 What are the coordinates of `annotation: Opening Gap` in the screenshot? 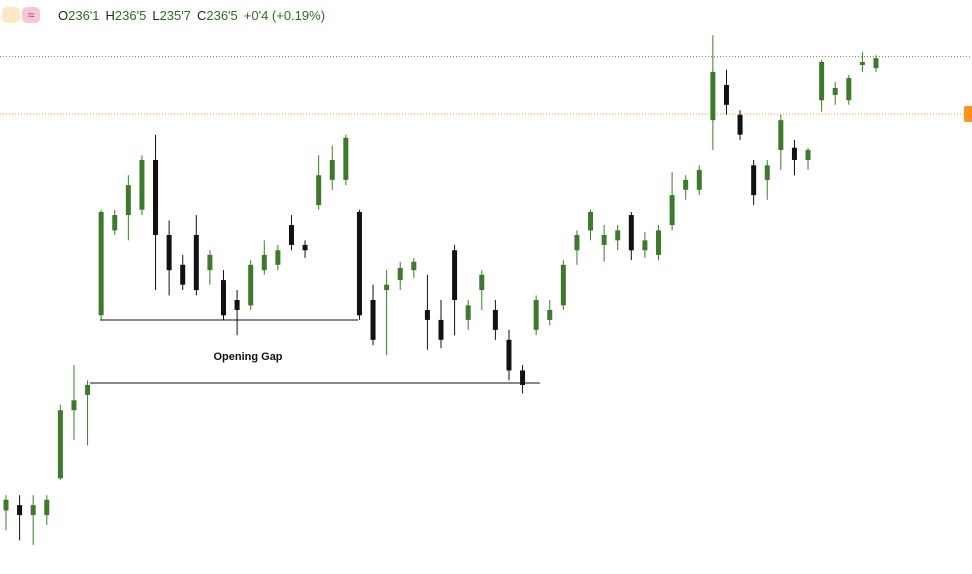 It's located at (247, 357).